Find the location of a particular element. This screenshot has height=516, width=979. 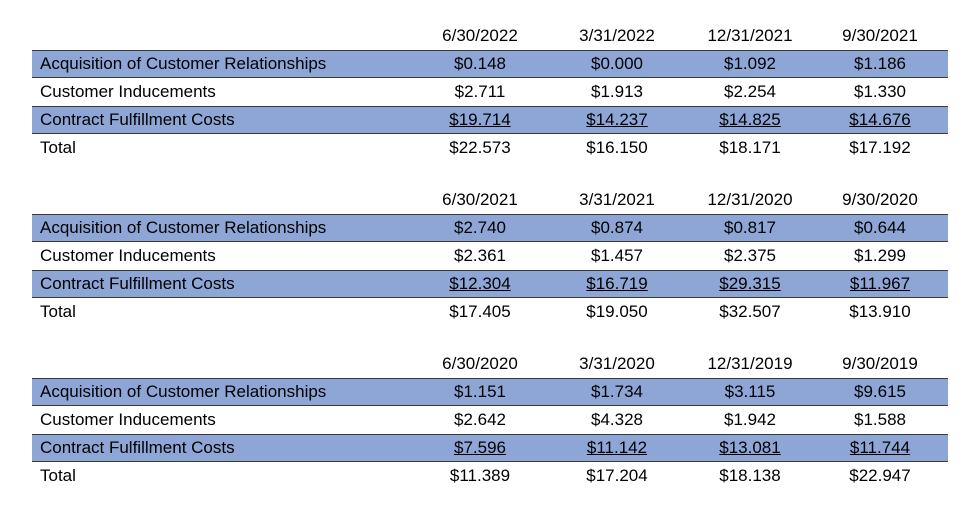

cell-value: $2.254 is located at coordinates (750, 91).